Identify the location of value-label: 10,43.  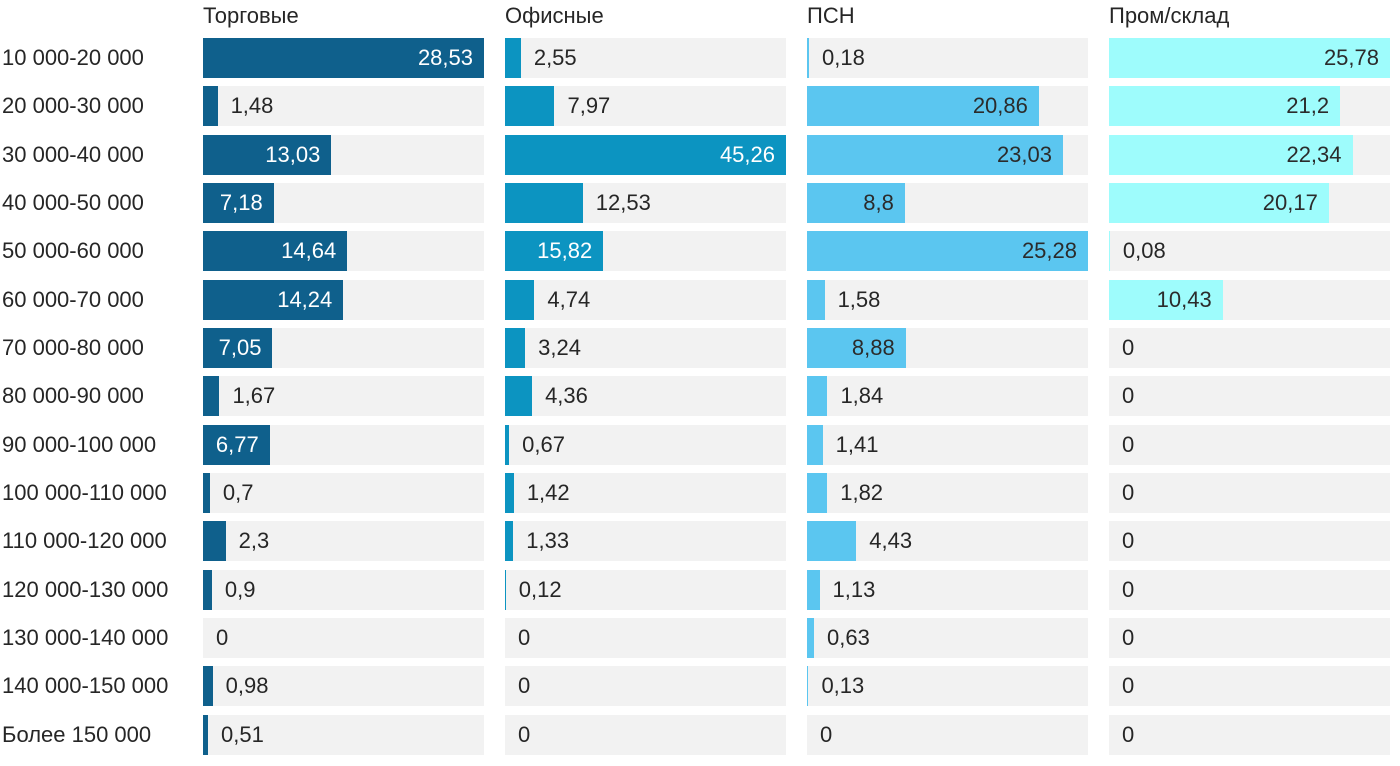
(1184, 299).